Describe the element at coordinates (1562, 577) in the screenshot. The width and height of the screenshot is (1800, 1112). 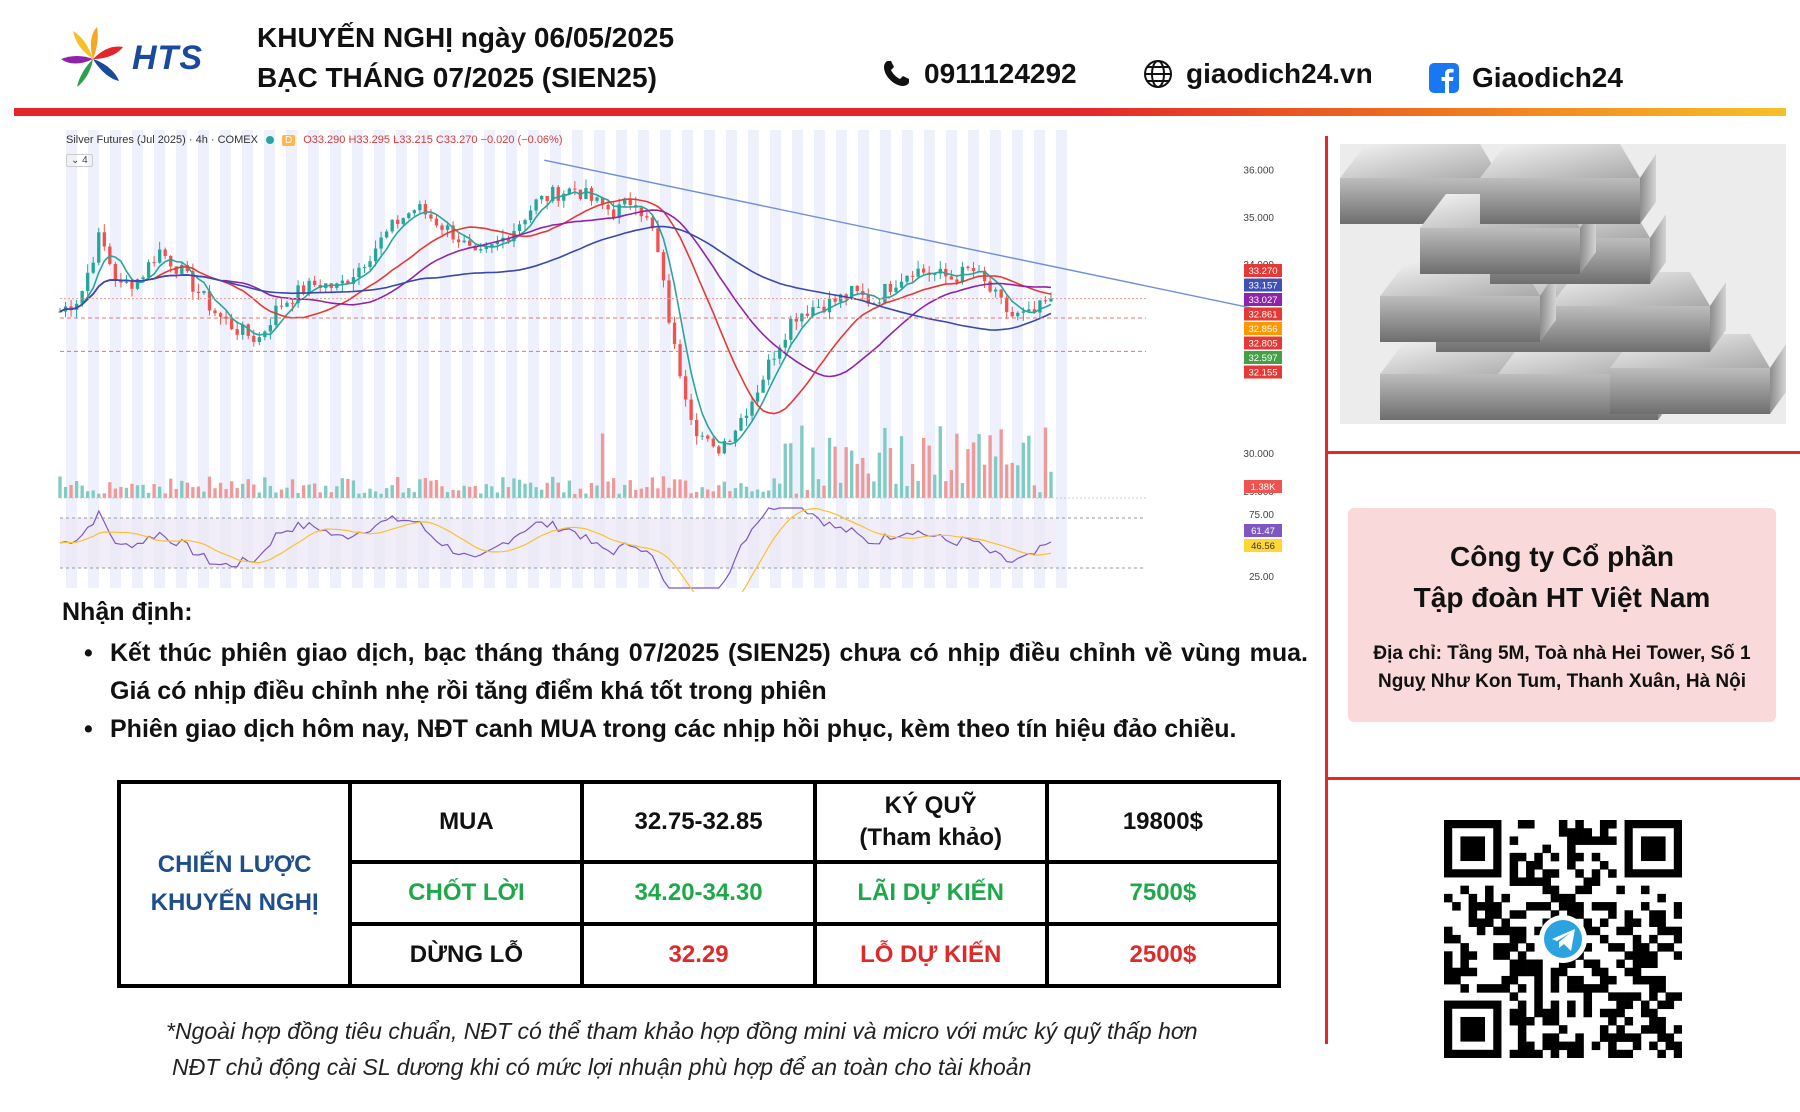
I see `company-name: Công ty Cổ phần Tập đoàn HT Việt Nam` at that location.